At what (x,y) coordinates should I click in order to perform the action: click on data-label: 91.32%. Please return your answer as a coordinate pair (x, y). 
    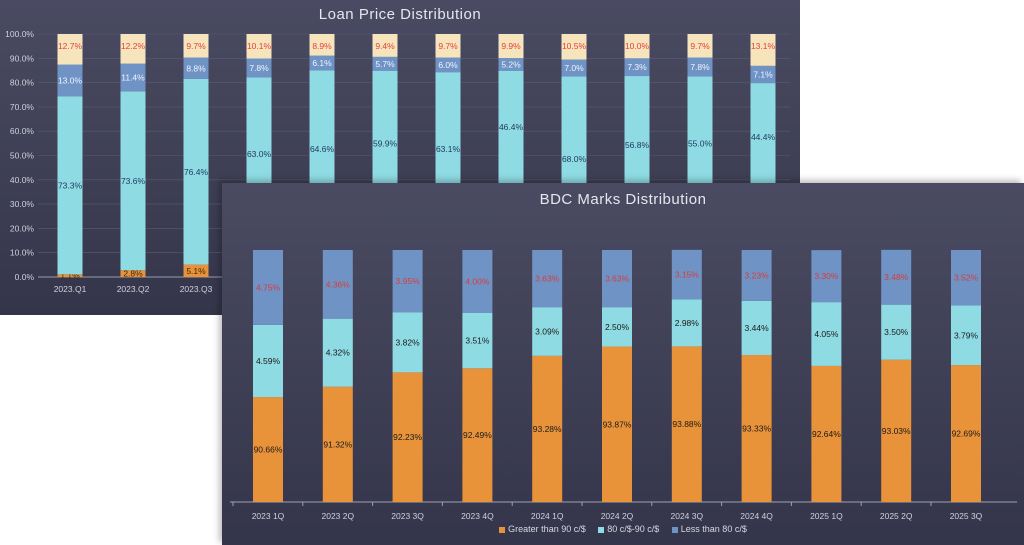
    Looking at the image, I should click on (337, 444).